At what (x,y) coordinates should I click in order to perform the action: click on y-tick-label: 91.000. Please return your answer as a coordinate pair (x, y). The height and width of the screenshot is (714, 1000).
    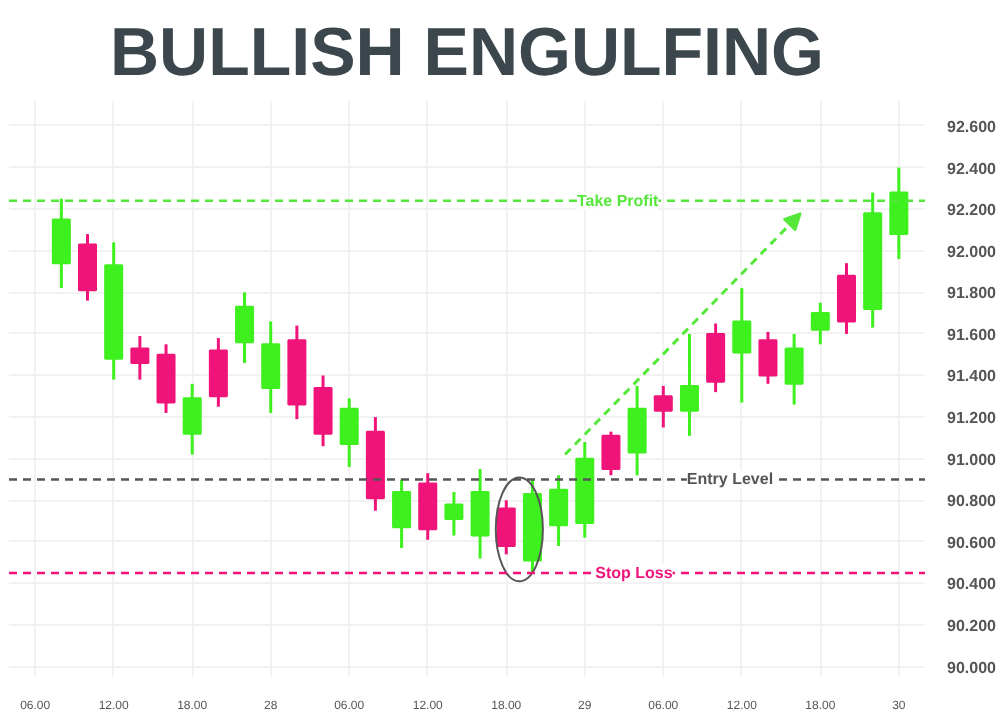
    Looking at the image, I should click on (972, 459).